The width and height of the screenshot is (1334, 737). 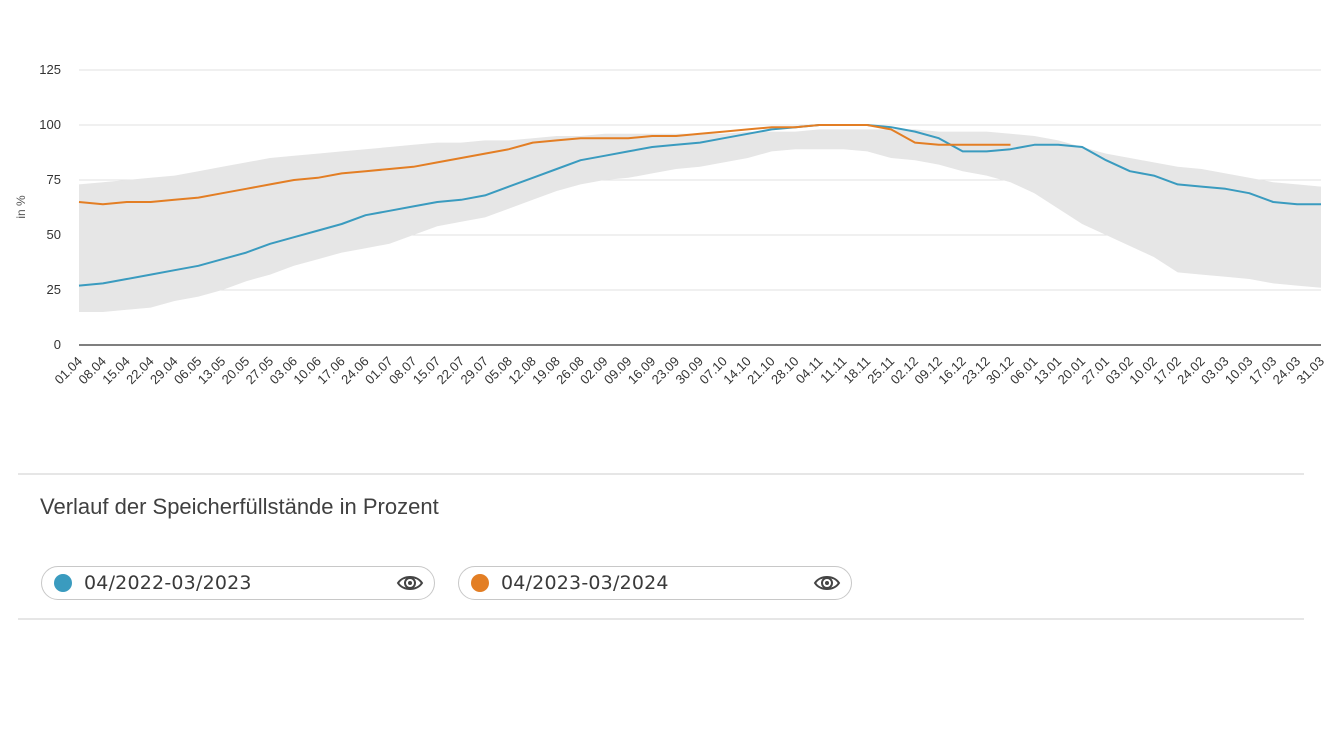 What do you see at coordinates (661, 474) in the screenshot?
I see `divider-top` at bounding box center [661, 474].